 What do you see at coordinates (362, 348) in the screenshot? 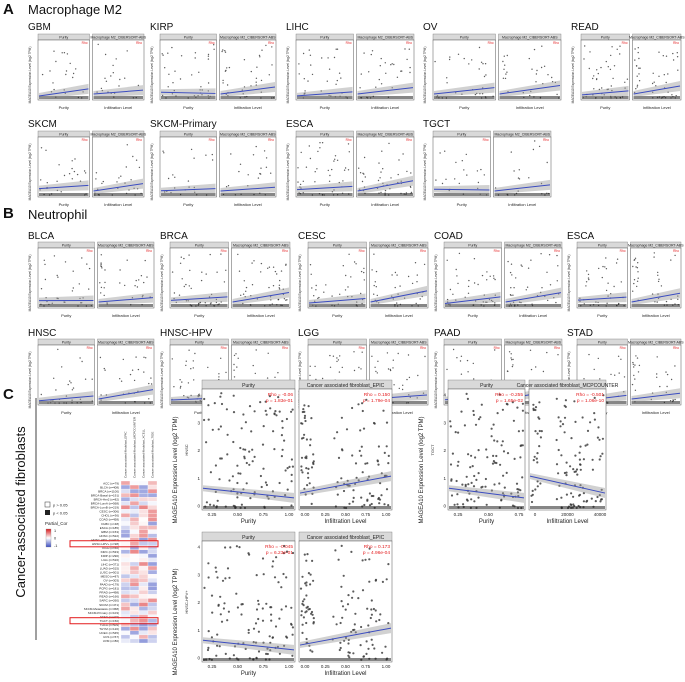
I see `stat-label: Rho` at bounding box center [362, 348].